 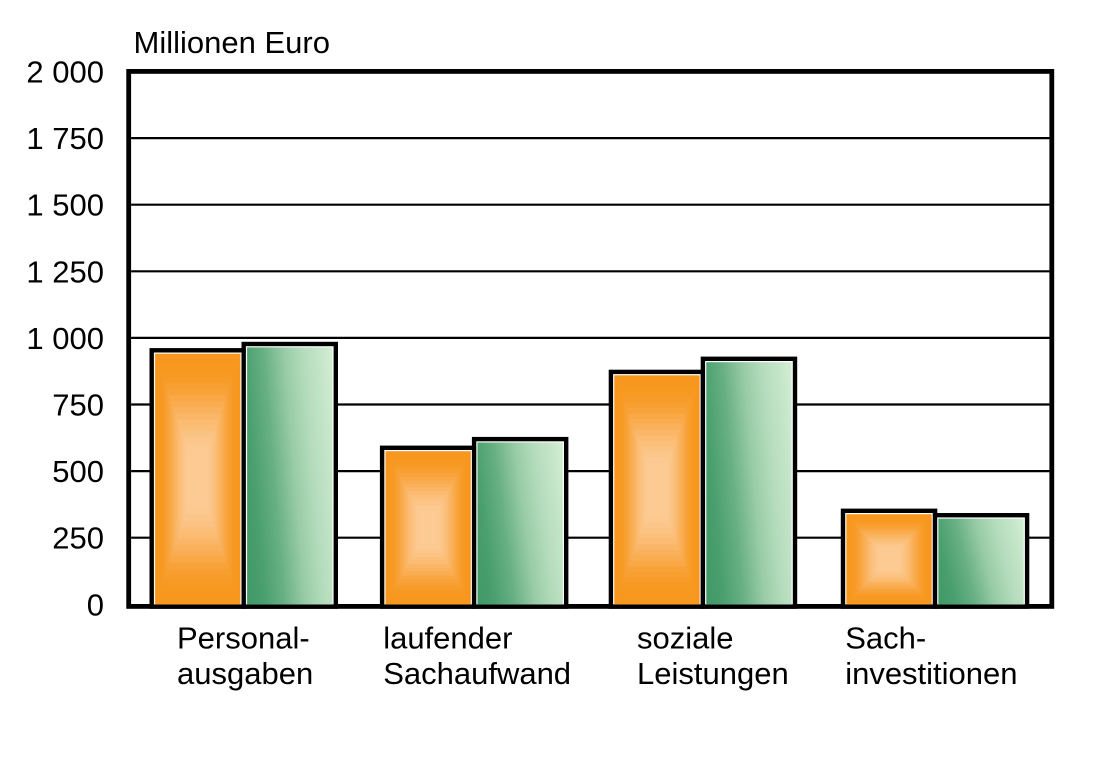 I want to click on svg-text: 1 000, so click(x=65, y=338).